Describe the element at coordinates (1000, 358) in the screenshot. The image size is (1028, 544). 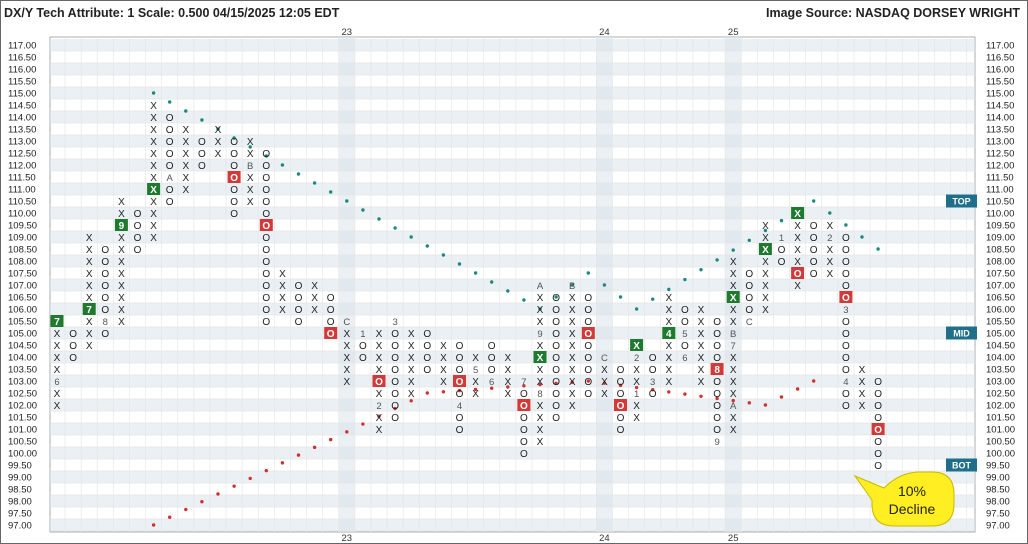
I see `price-label-right: 104.00` at that location.